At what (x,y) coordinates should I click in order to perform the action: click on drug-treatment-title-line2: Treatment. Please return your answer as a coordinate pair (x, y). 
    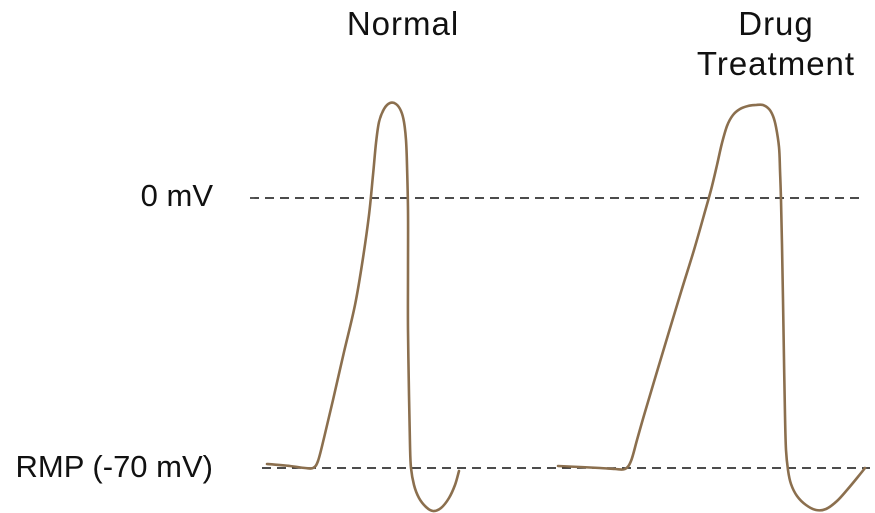
    Looking at the image, I should click on (776, 63).